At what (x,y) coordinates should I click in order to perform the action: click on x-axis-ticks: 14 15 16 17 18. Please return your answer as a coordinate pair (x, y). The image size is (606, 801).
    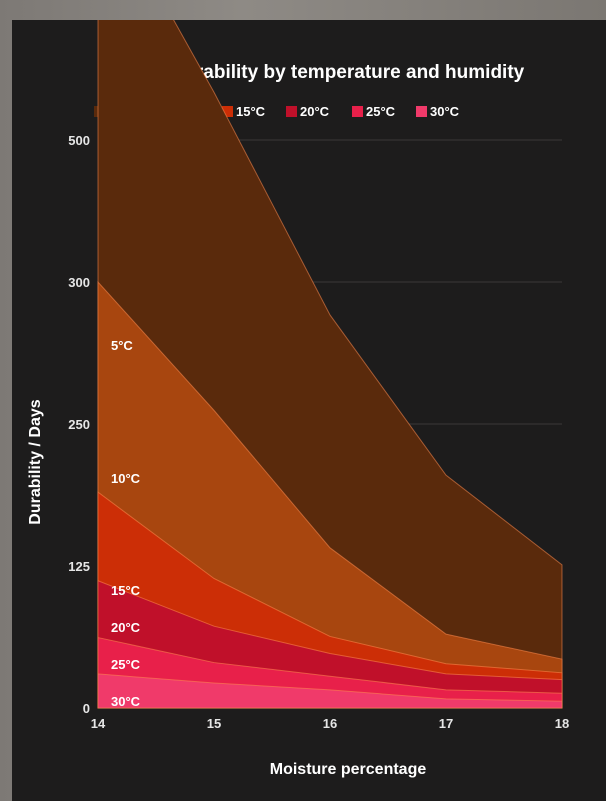
    Looking at the image, I should click on (330, 723).